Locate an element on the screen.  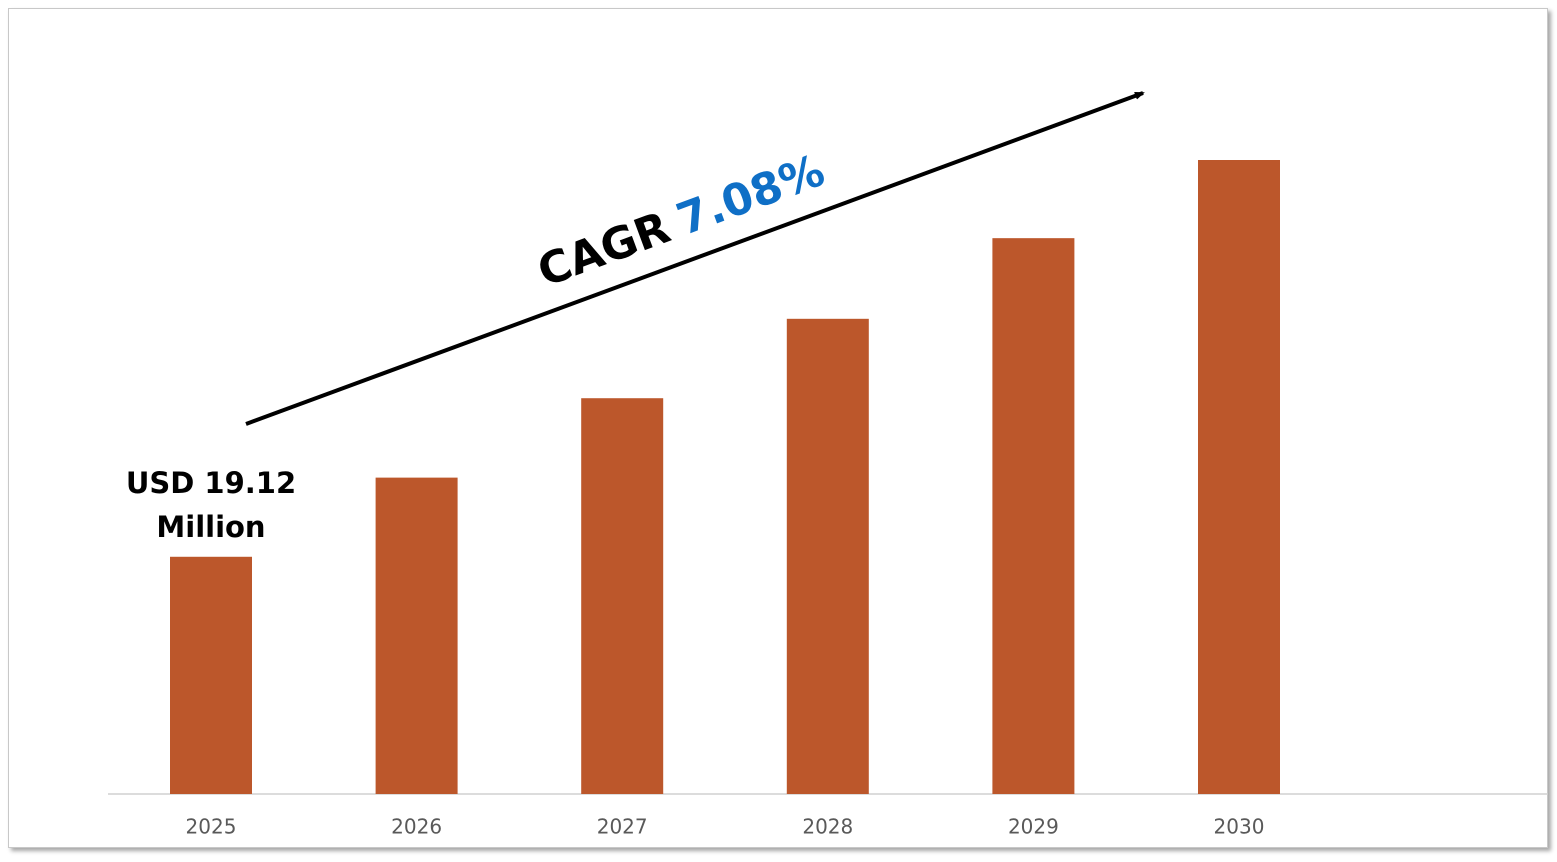
x-tick-label: 2030 is located at coordinates (1239, 827).